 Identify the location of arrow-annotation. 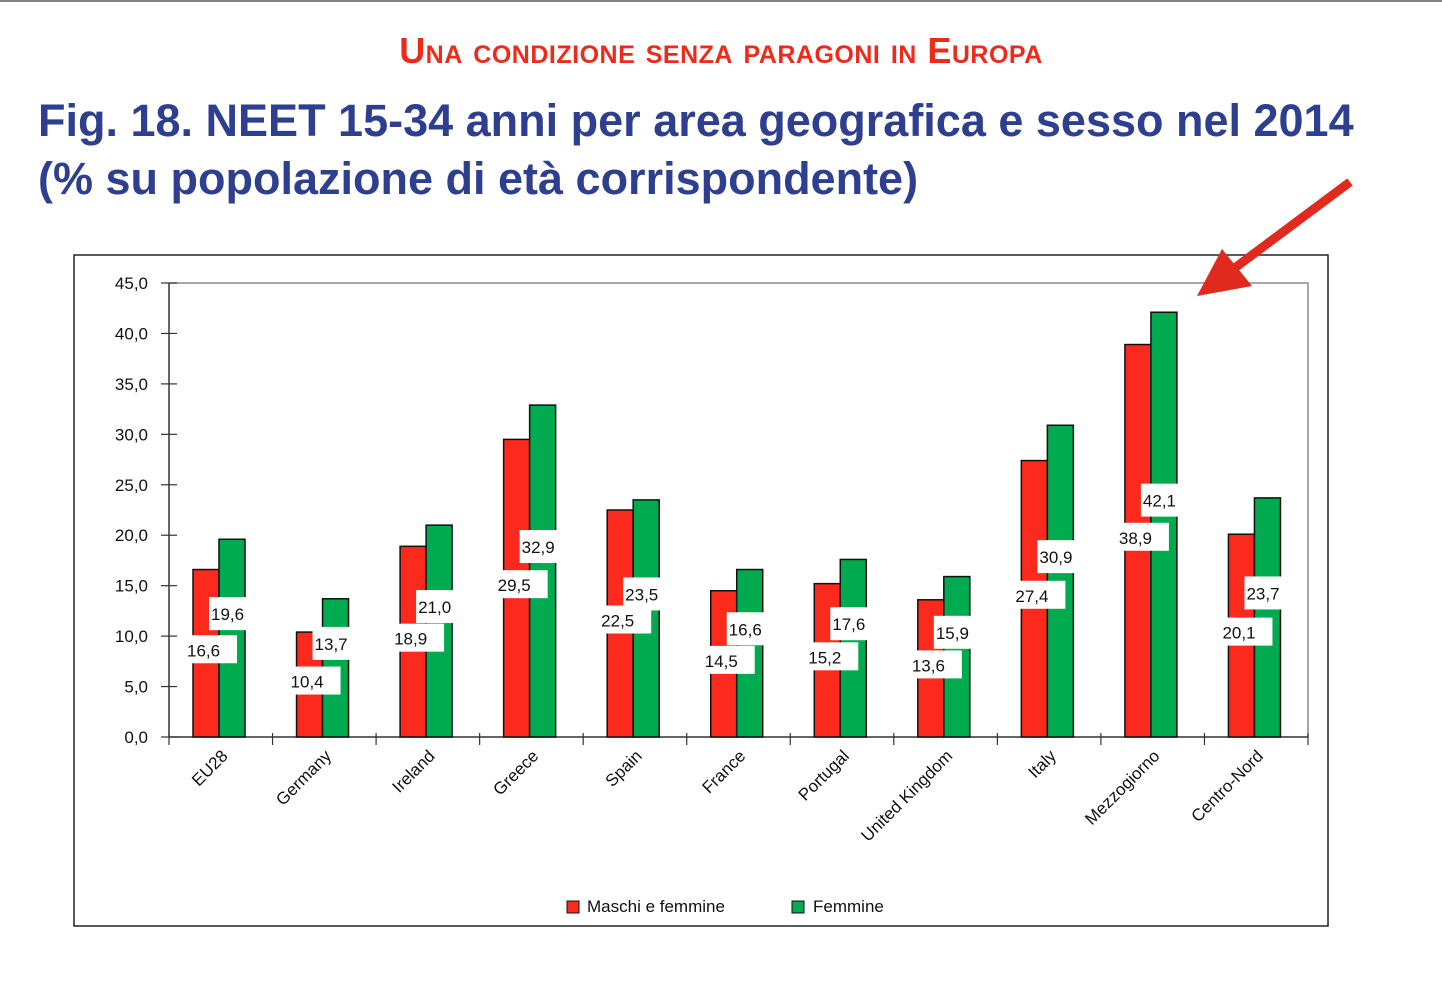
(1275, 237).